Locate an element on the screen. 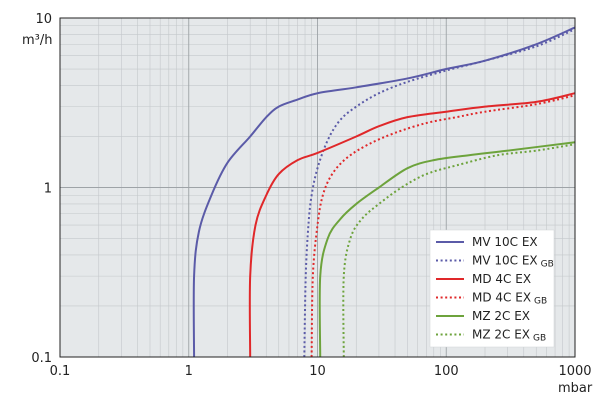 This screenshot has width=600, height=400. x-tick-labels: 0.1 1 10 100 1000 is located at coordinates (321, 371).